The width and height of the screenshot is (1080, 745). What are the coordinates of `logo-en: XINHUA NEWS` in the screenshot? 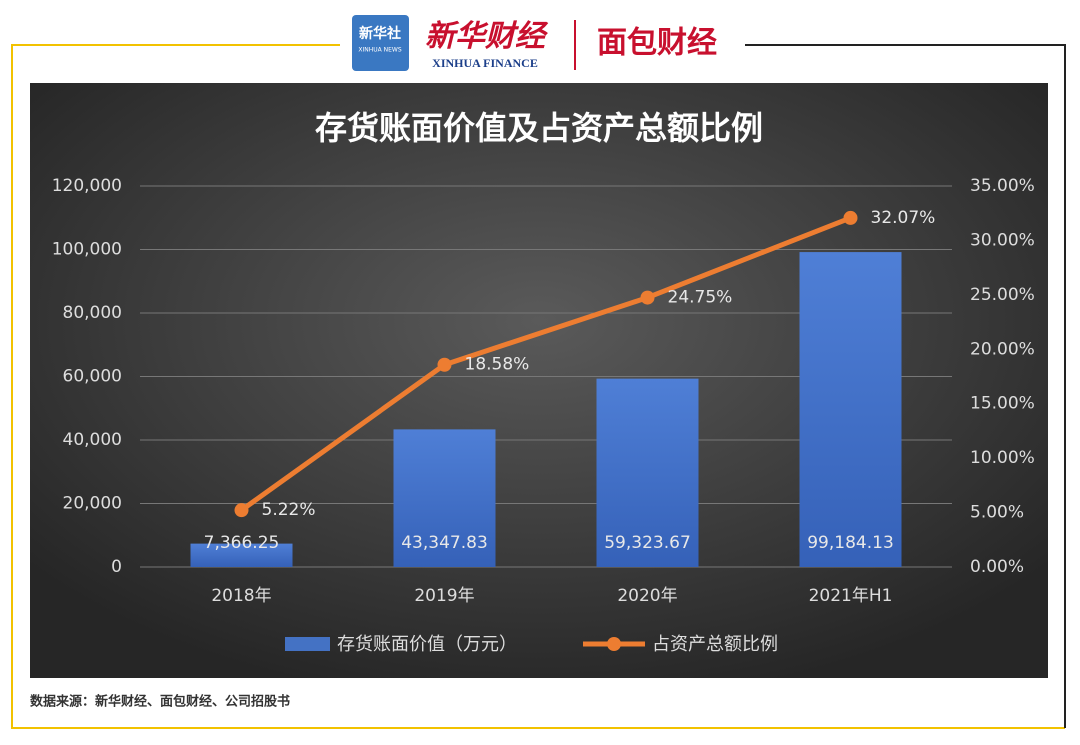 It's located at (379, 50).